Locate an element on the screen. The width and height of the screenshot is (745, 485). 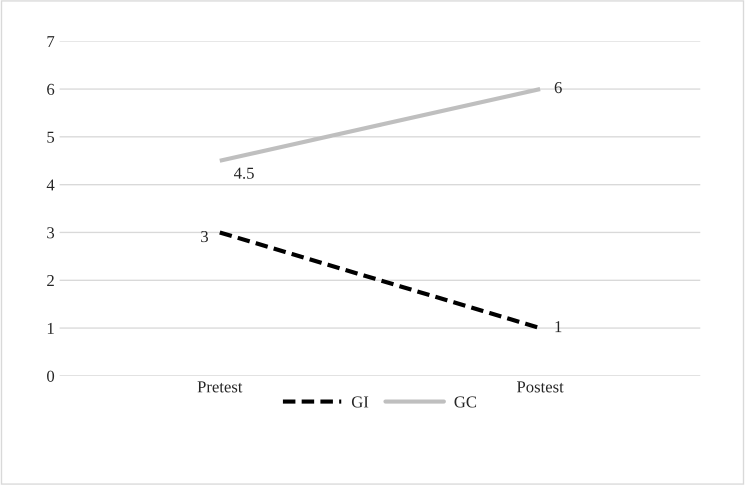
y-tick-label: 7 is located at coordinates (51, 42).